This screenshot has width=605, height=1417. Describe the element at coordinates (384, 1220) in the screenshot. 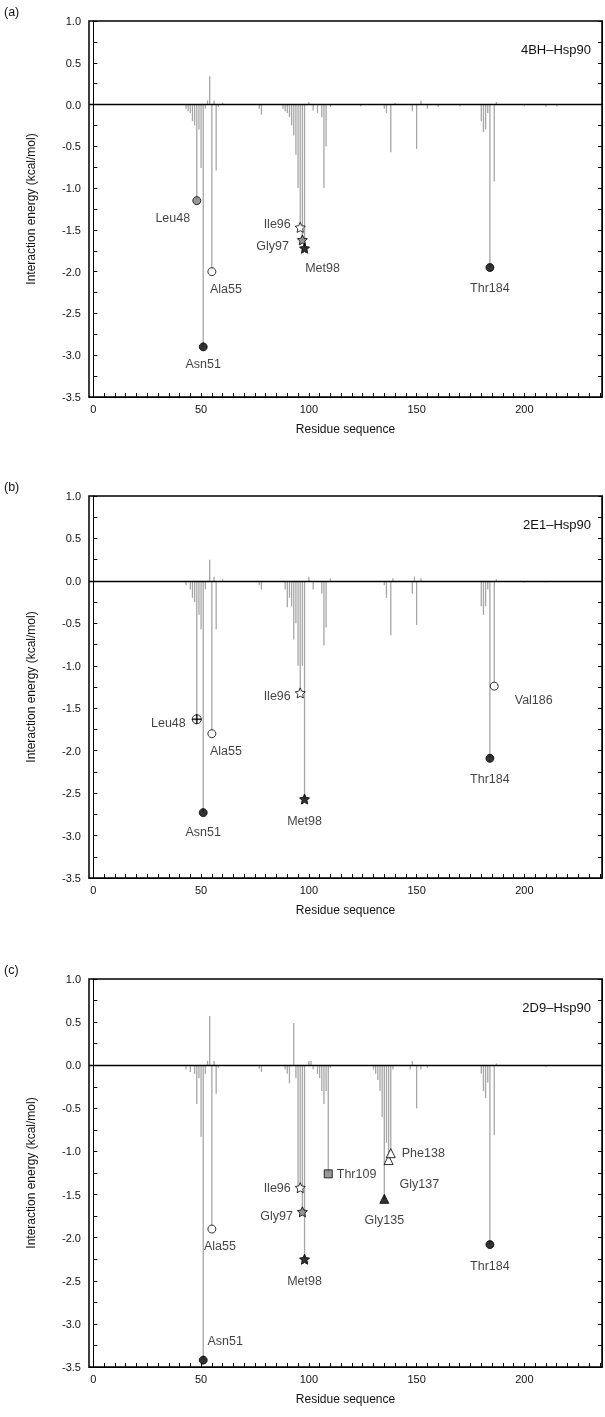

I see `series-label: Gly135` at that location.